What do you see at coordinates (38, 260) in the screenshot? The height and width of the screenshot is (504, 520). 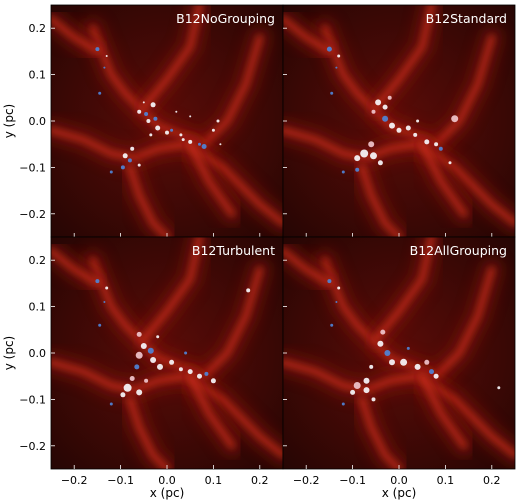 I see `y-tick-label: 0.2` at bounding box center [38, 260].